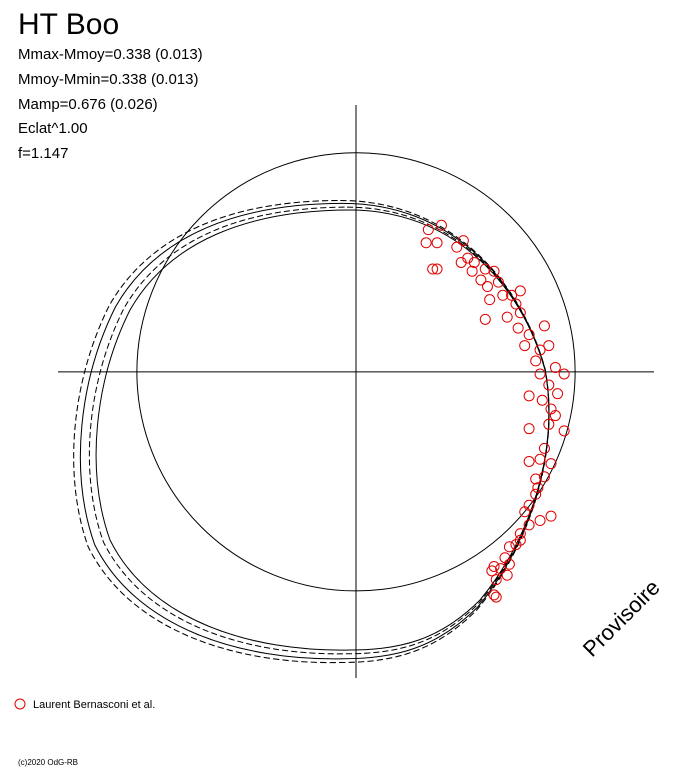  I want to click on annotation: Eclat^1.00, so click(53, 128).